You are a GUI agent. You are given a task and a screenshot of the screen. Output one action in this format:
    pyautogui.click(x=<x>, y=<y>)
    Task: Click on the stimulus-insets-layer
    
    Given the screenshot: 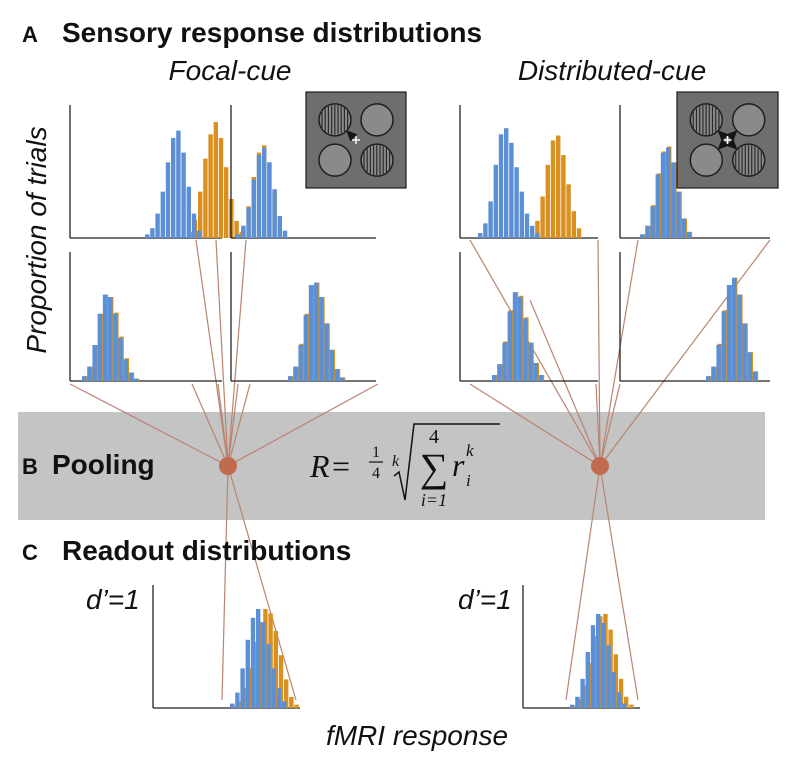 What is the action you would take?
    pyautogui.click(x=542, y=140)
    